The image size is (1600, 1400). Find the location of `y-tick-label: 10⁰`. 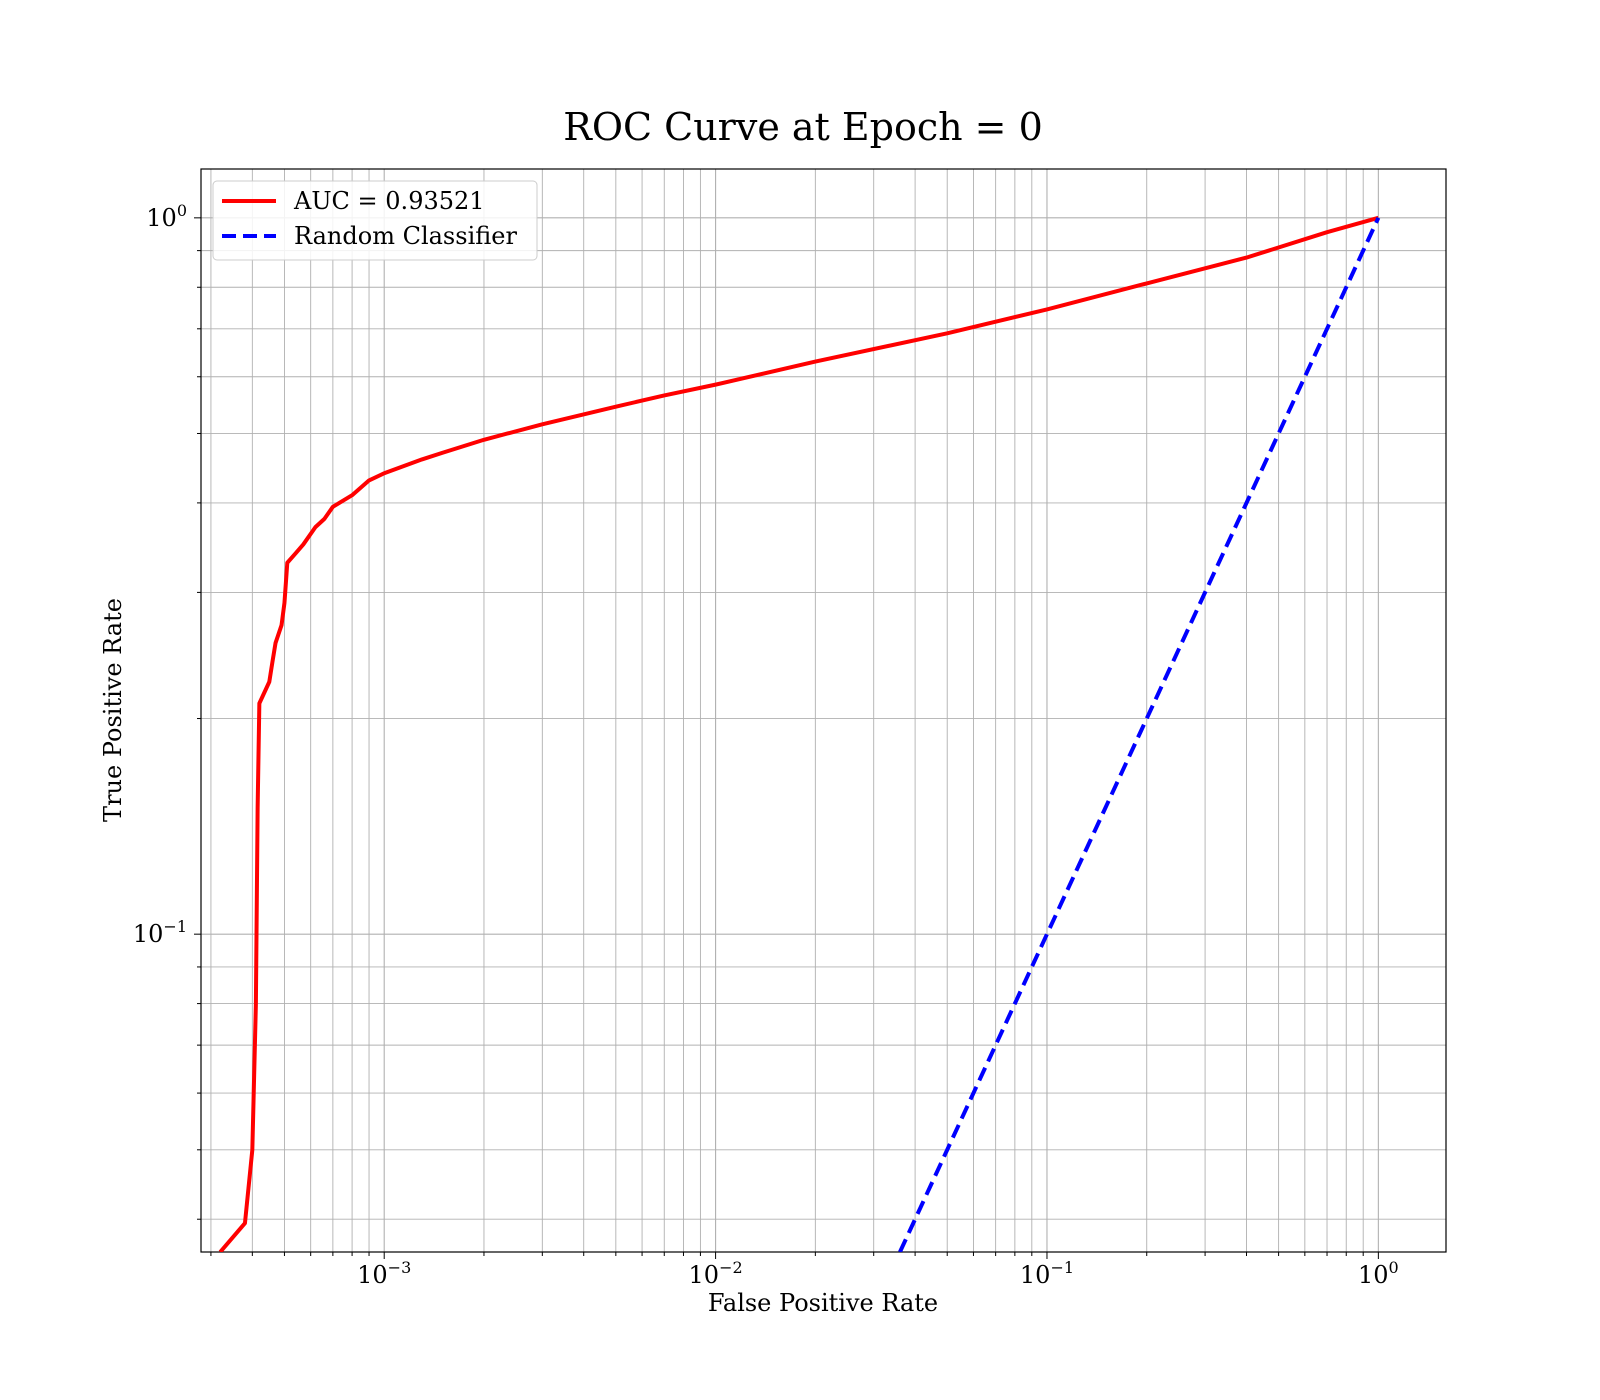

y-tick-label: 10⁰ is located at coordinates (166, 216).